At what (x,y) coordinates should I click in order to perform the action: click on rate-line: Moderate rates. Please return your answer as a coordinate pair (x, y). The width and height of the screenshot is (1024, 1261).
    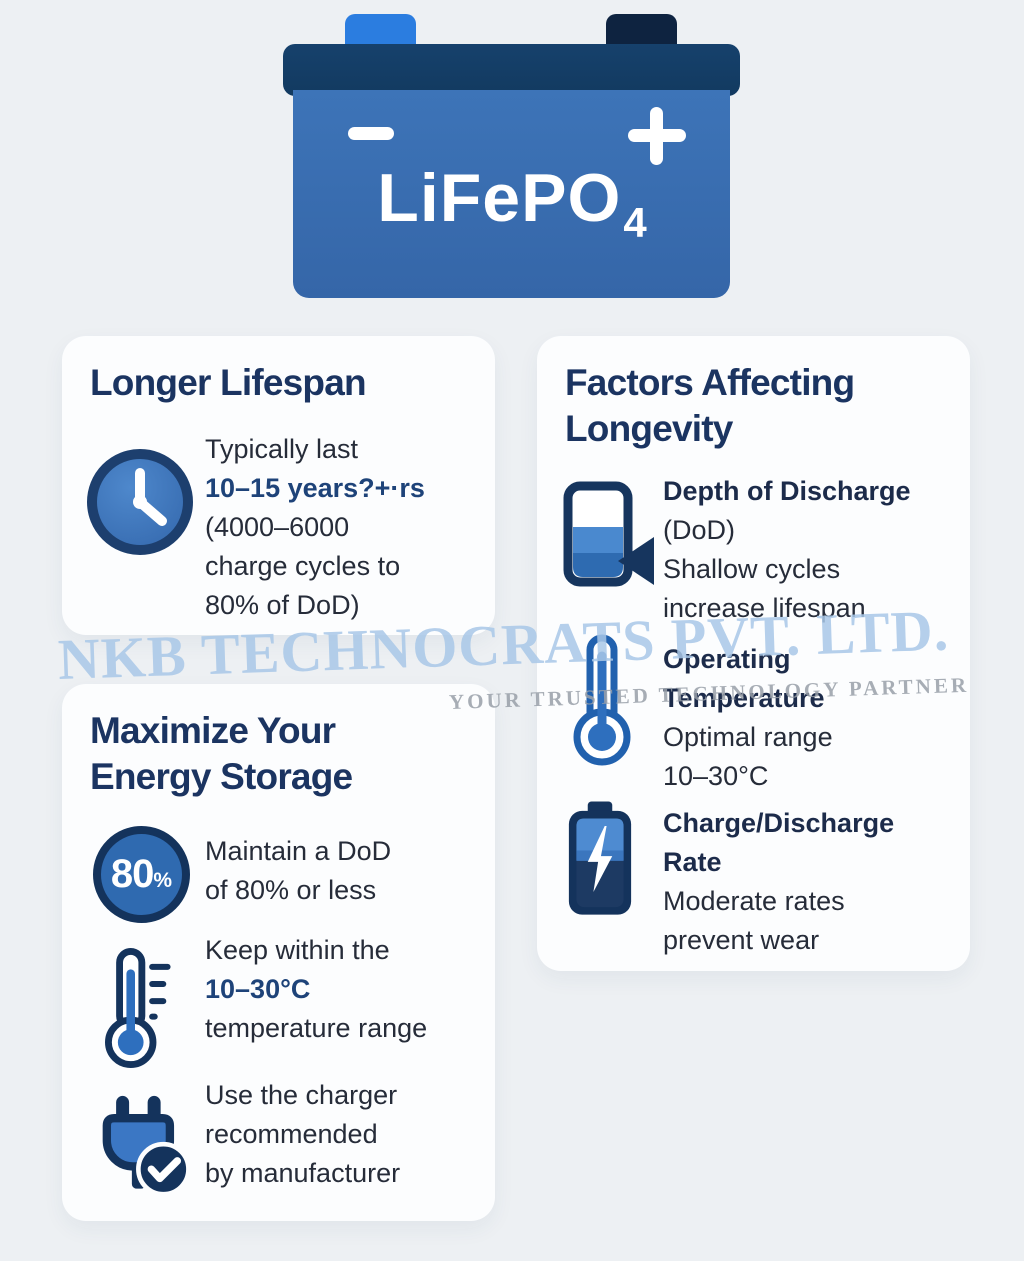
    Looking at the image, I should click on (754, 901).